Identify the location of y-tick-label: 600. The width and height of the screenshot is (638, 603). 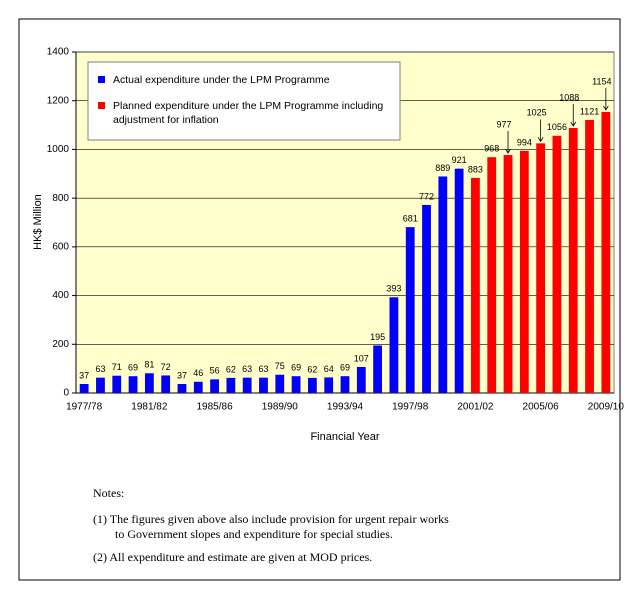
(60, 246).